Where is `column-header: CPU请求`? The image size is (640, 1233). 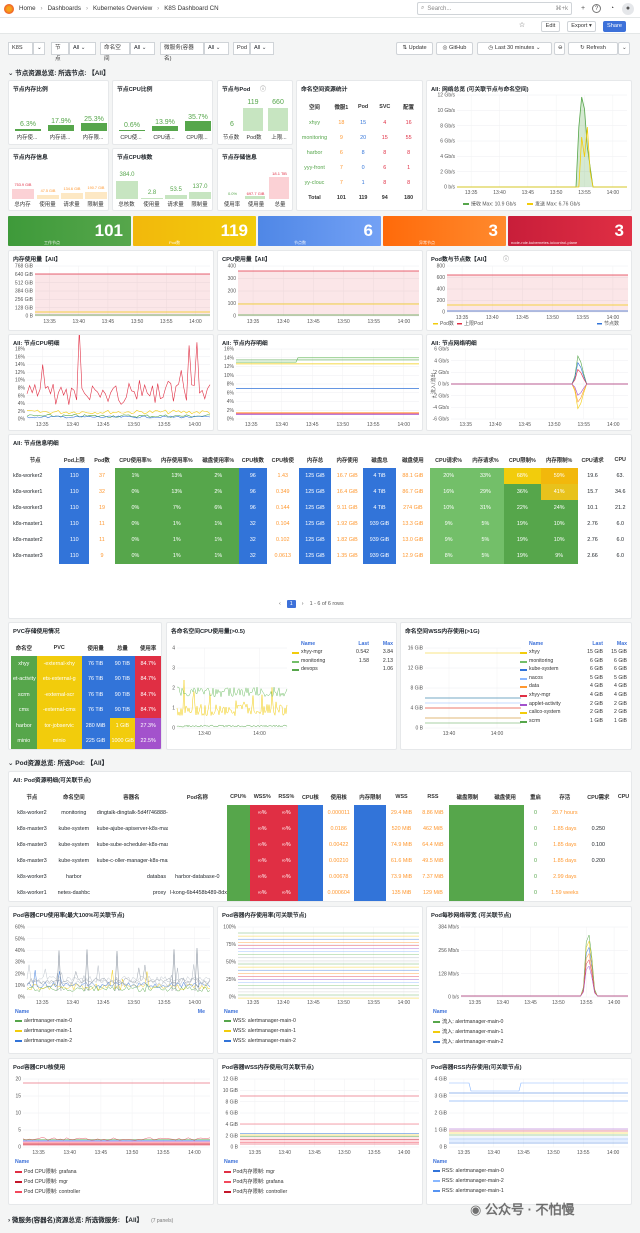
column-header: CPU请求 is located at coordinates (592, 460).